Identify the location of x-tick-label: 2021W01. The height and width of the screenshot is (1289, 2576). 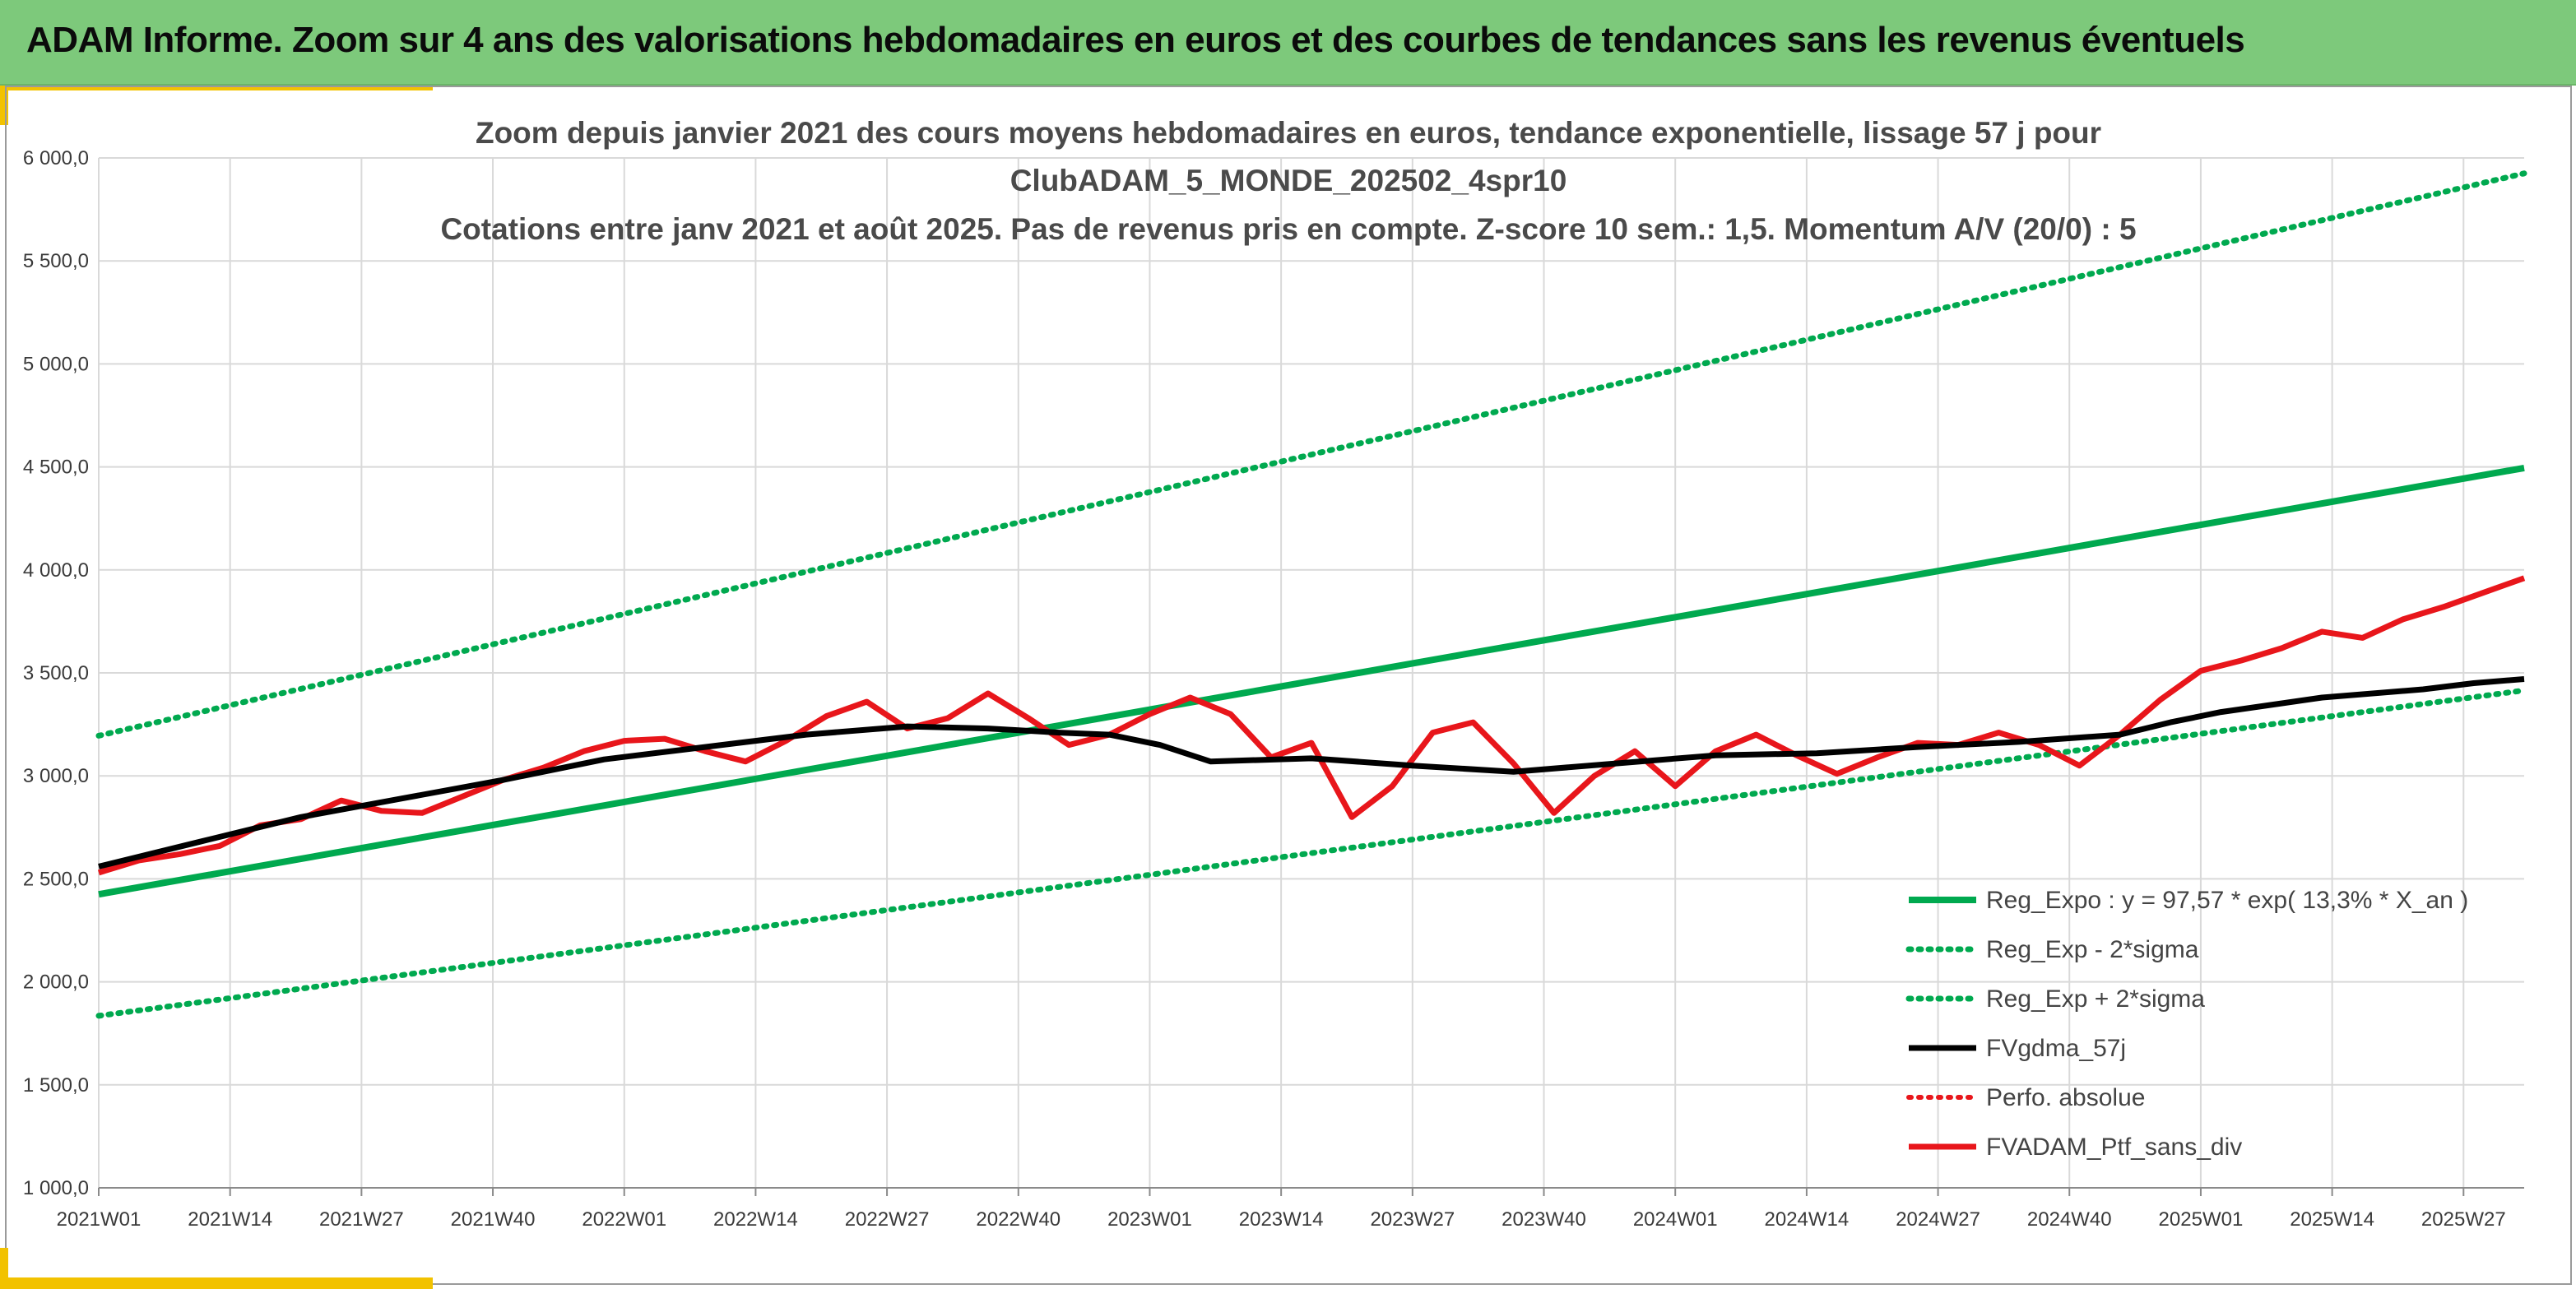
(99, 1219).